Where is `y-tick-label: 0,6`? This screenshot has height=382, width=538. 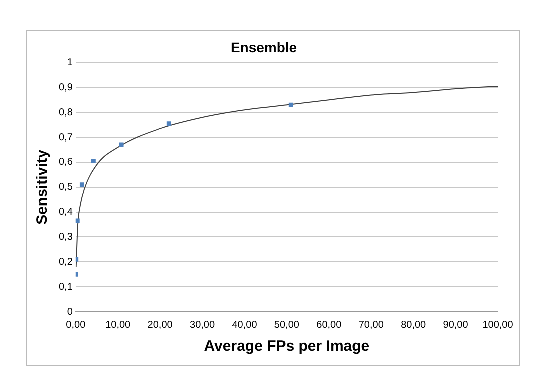
y-tick-label: 0,6 is located at coordinates (66, 162).